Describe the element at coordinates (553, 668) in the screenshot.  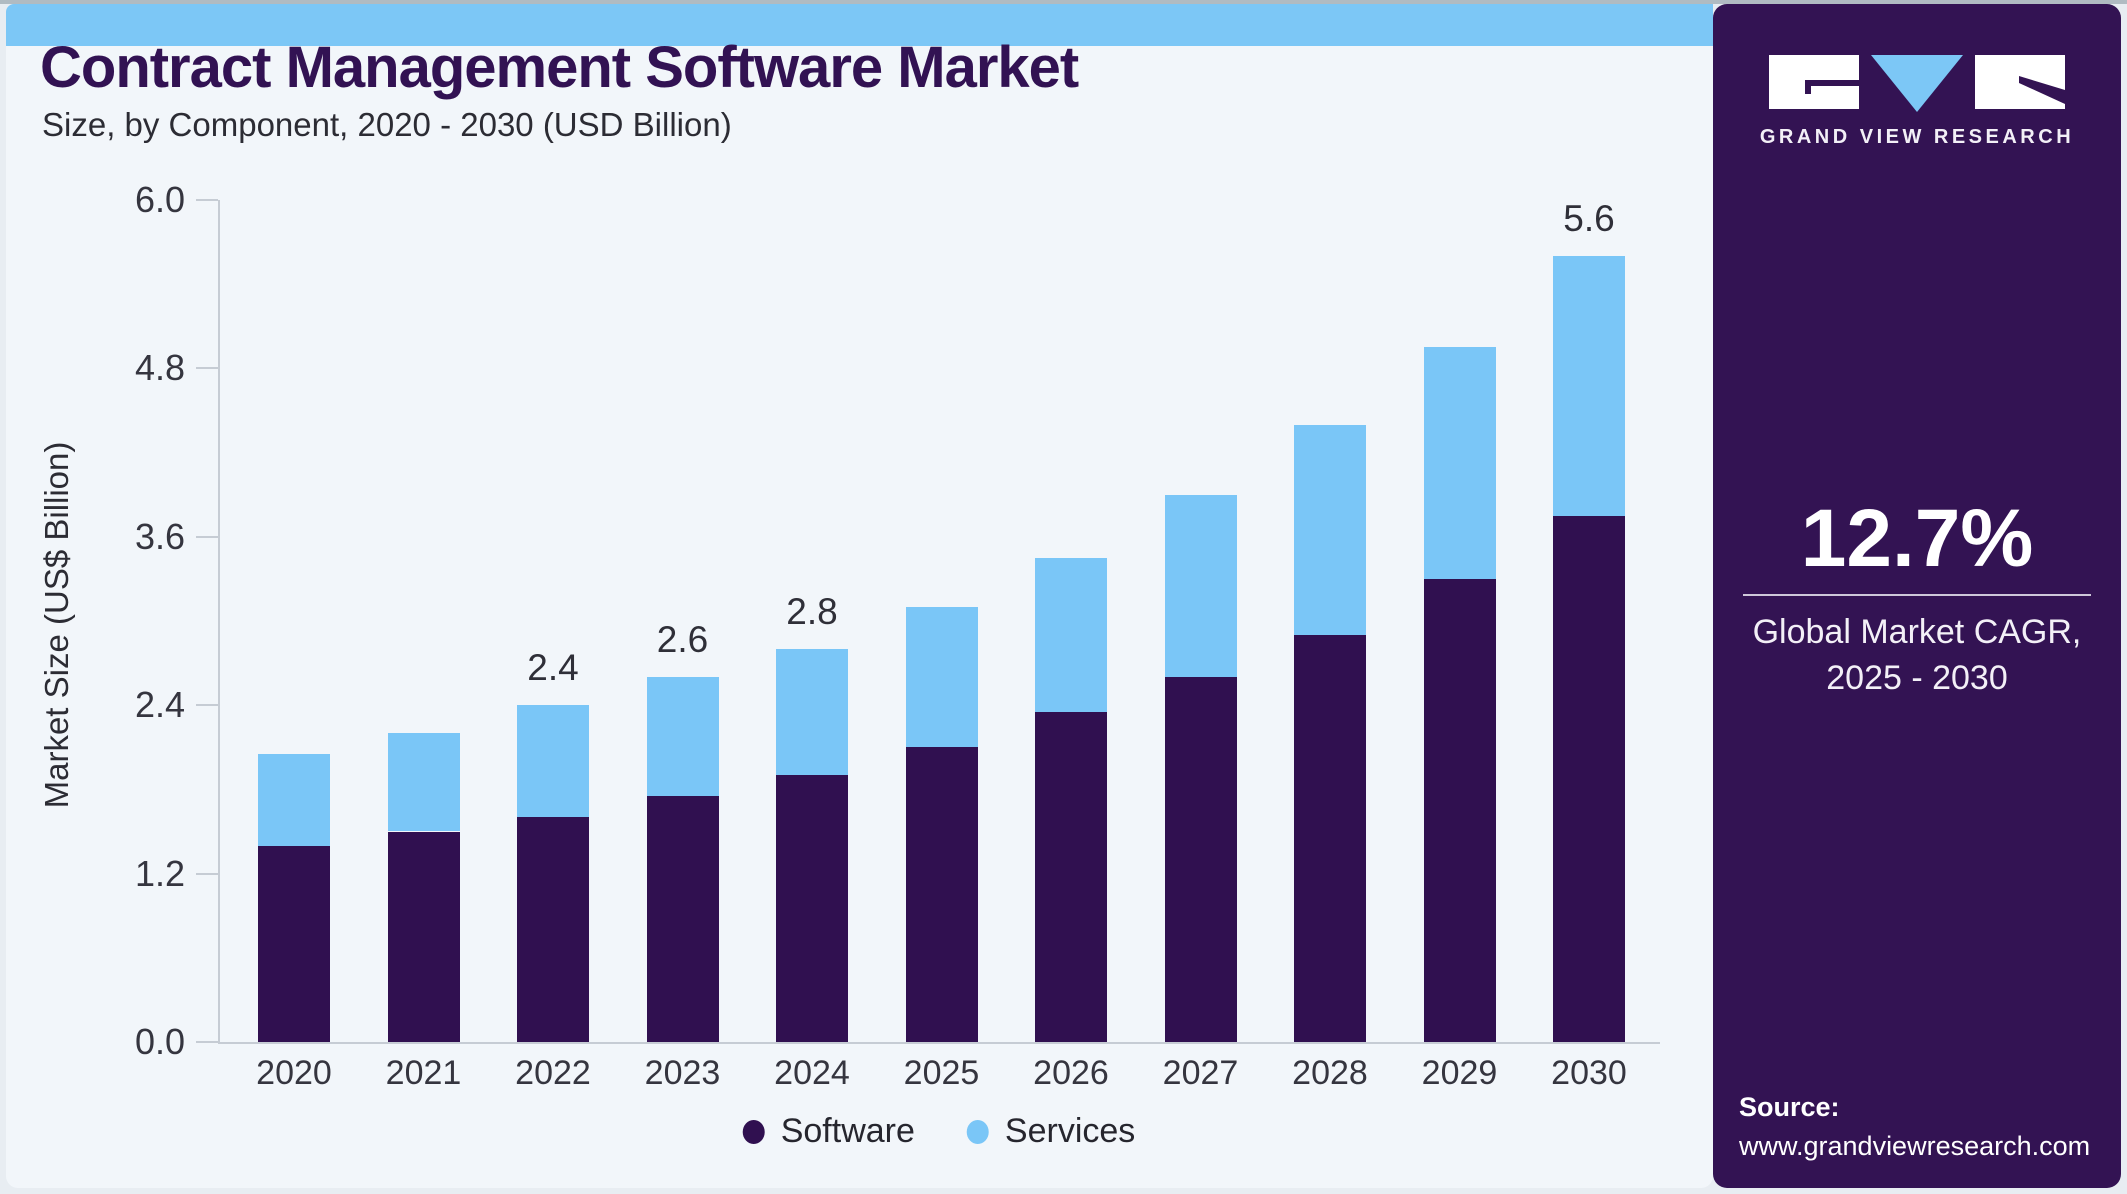
I see `total-label-2022: 2.4` at that location.